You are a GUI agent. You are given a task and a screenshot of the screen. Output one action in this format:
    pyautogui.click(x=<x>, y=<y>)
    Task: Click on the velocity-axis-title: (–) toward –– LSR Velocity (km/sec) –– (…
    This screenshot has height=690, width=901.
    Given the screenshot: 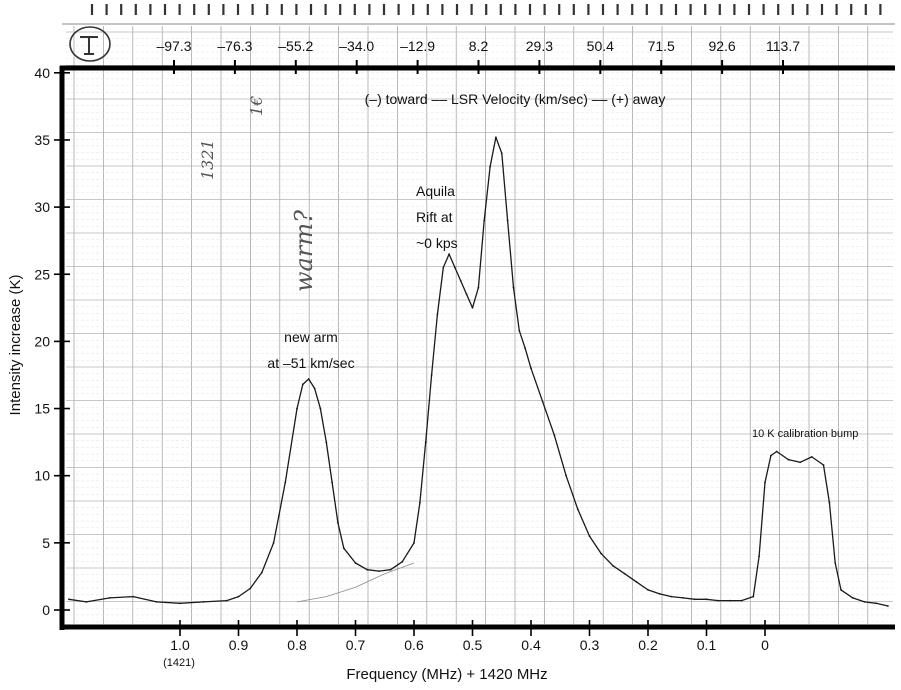 What is the action you would take?
    pyautogui.click(x=515, y=99)
    